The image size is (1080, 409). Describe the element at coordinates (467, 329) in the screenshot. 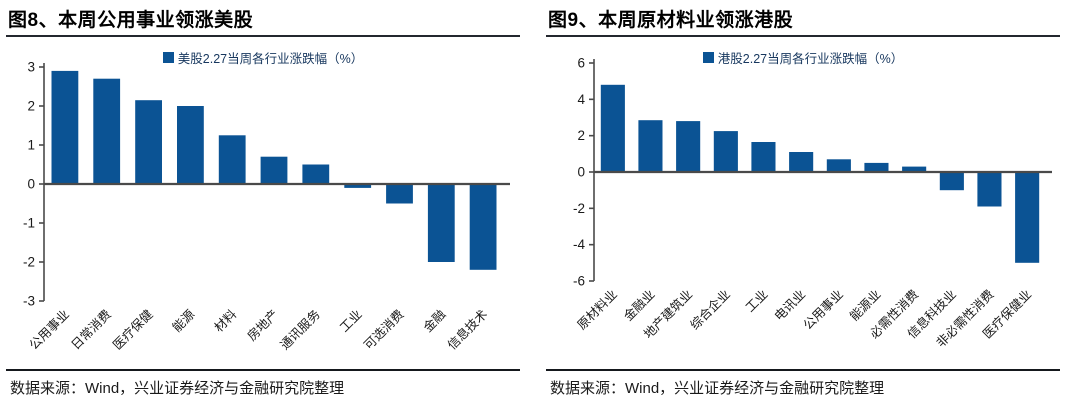

I see `x-tick-label: 信息技术` at that location.